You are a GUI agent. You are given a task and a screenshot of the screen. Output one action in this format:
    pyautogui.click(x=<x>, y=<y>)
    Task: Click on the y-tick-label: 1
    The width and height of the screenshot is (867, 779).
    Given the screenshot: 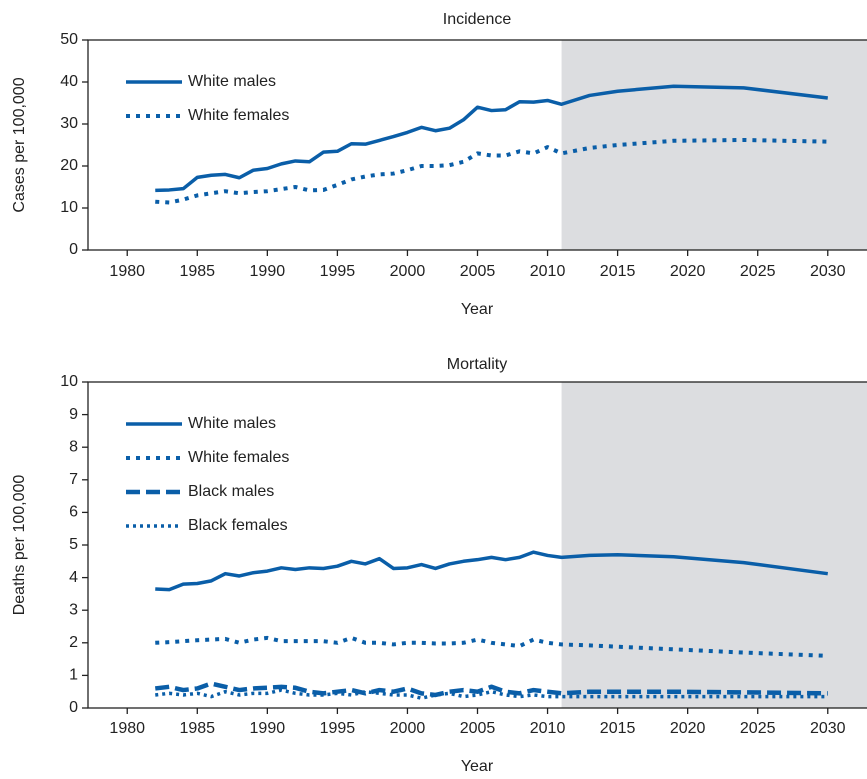 What is the action you would take?
    pyautogui.click(x=73, y=675)
    